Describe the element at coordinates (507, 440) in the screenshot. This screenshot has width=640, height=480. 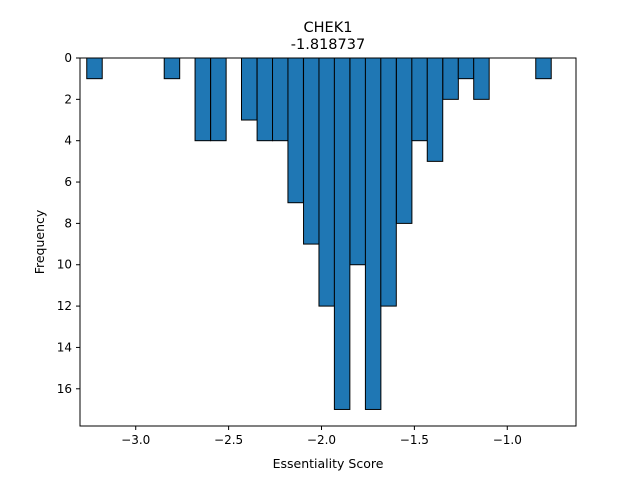
I see `x-tick-label: −1.0` at that location.